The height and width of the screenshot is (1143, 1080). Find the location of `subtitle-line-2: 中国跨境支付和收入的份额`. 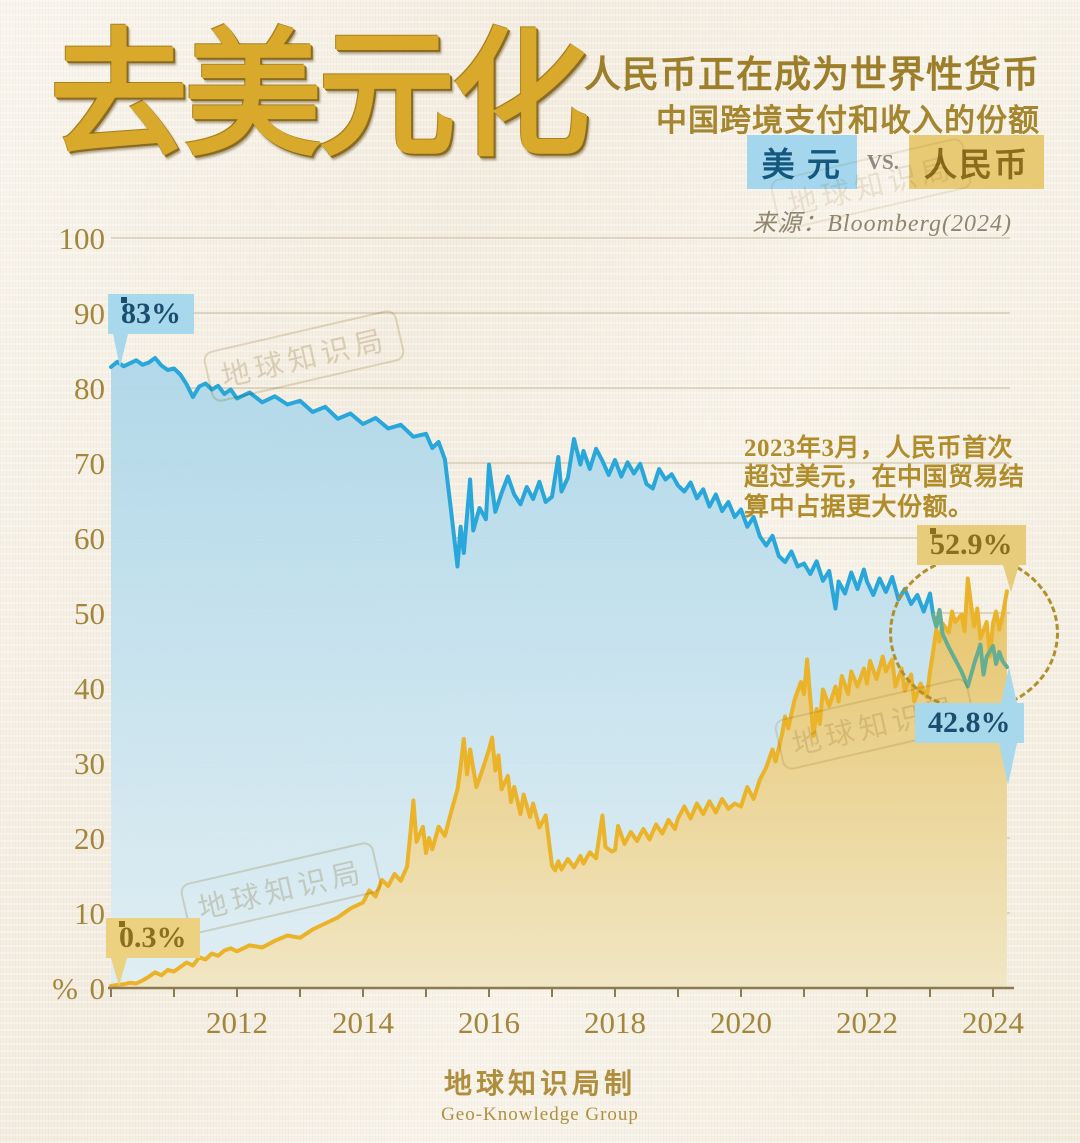

subtitle-line-2: 中国跨境支付和收入的份额 is located at coordinates (848, 120).